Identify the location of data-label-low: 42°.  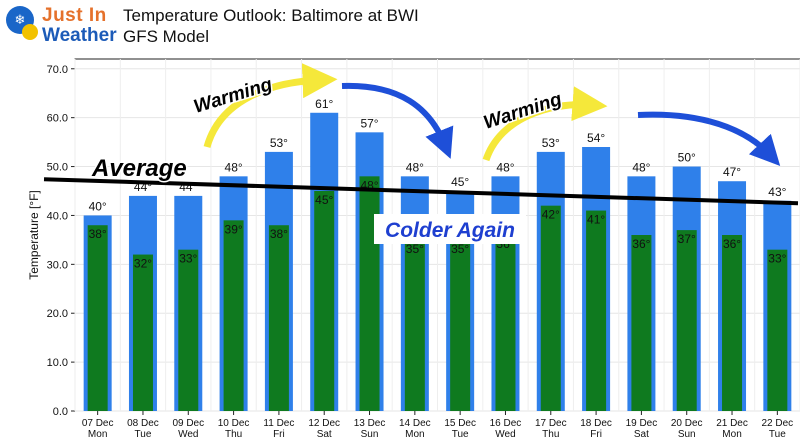
(551, 215).